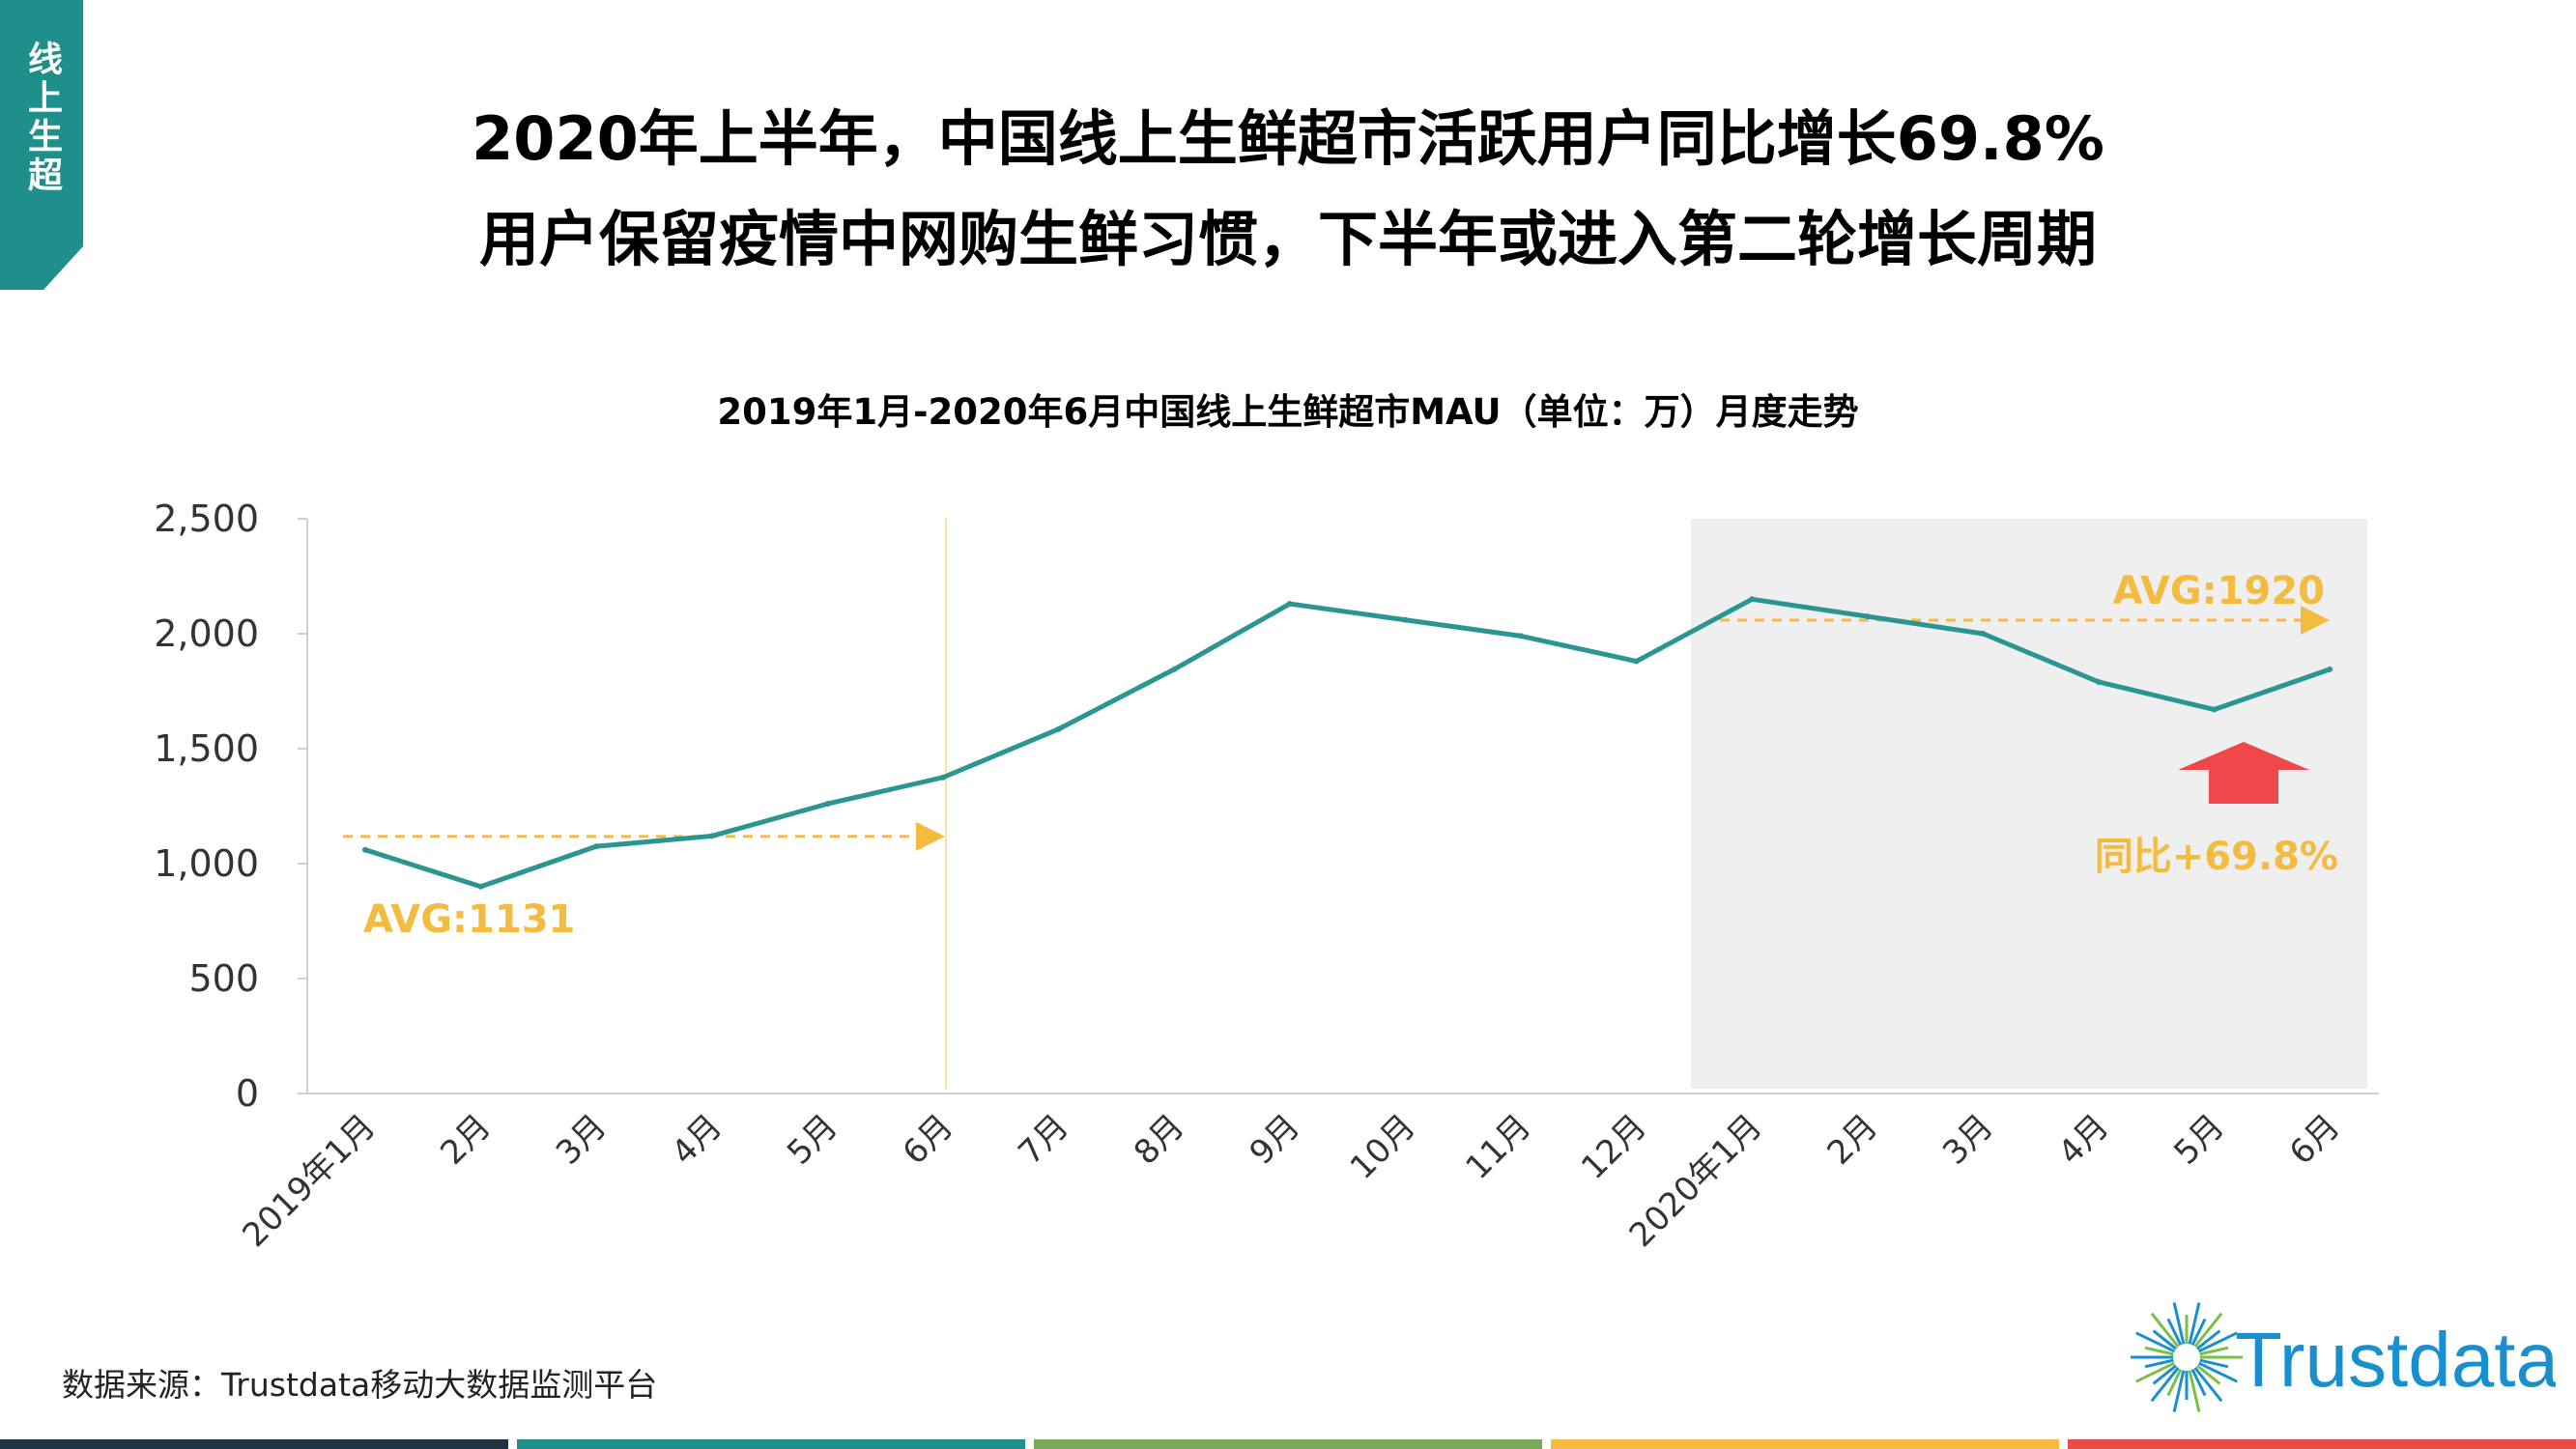 The image size is (2576, 1449). Describe the element at coordinates (224, 978) in the screenshot. I see `y-tick-label: 500` at that location.